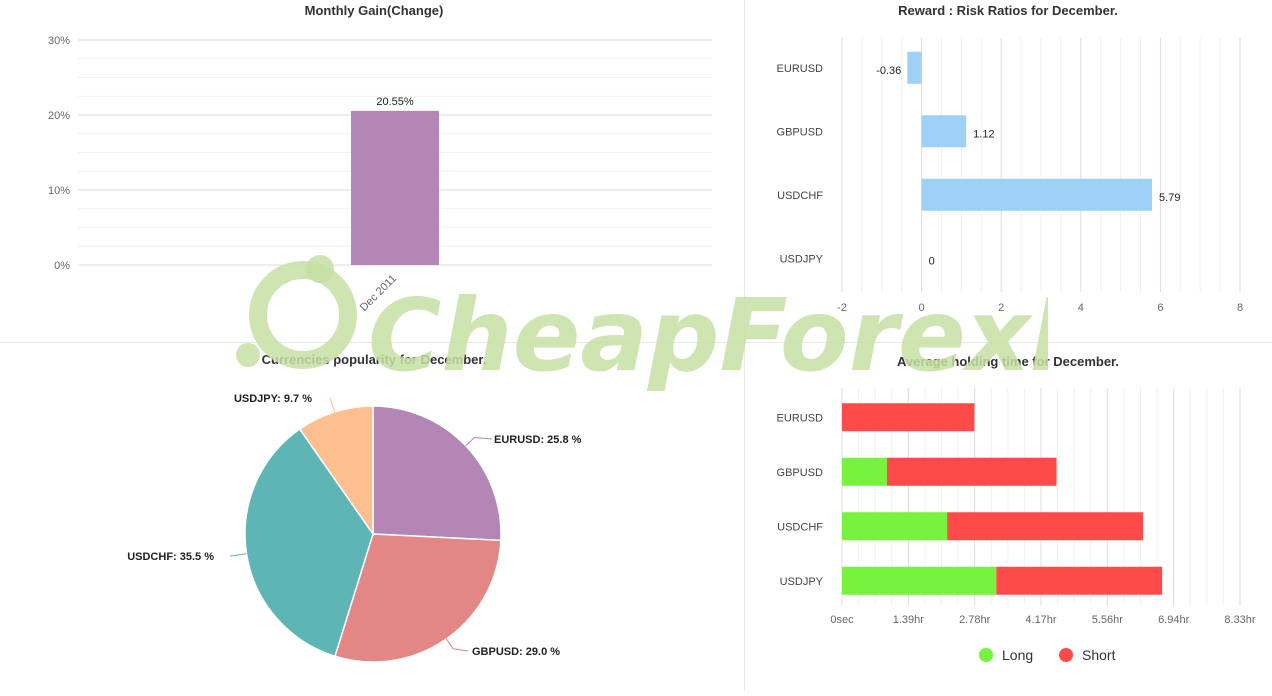  What do you see at coordinates (986, 655) in the screenshot?
I see `legend-marker-long` at bounding box center [986, 655].